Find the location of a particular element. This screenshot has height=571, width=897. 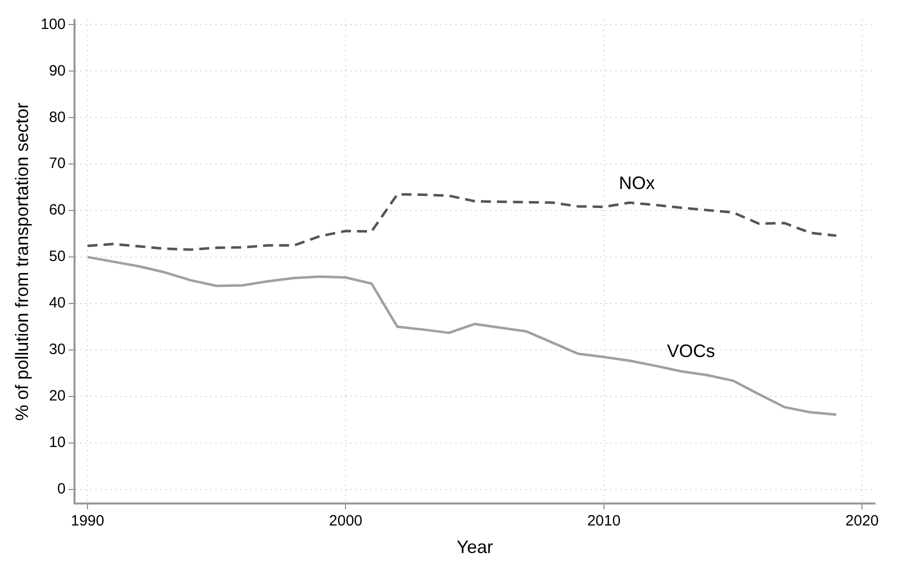

y-tick-label: 70 is located at coordinates (57, 163).